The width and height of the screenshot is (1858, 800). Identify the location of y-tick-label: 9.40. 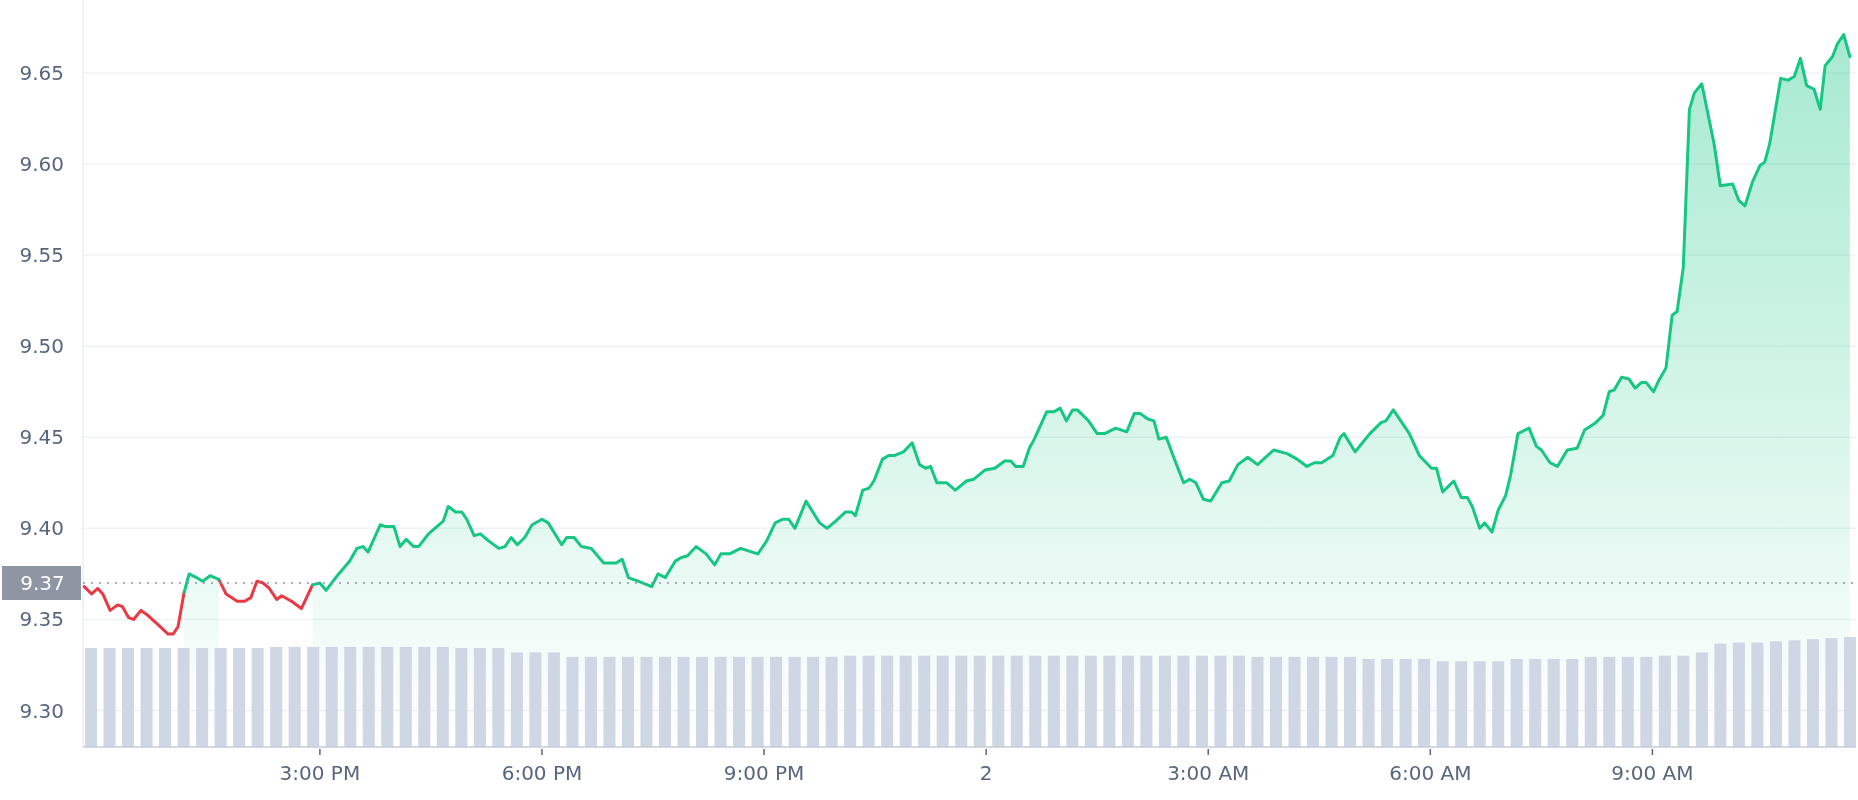
(41, 528).